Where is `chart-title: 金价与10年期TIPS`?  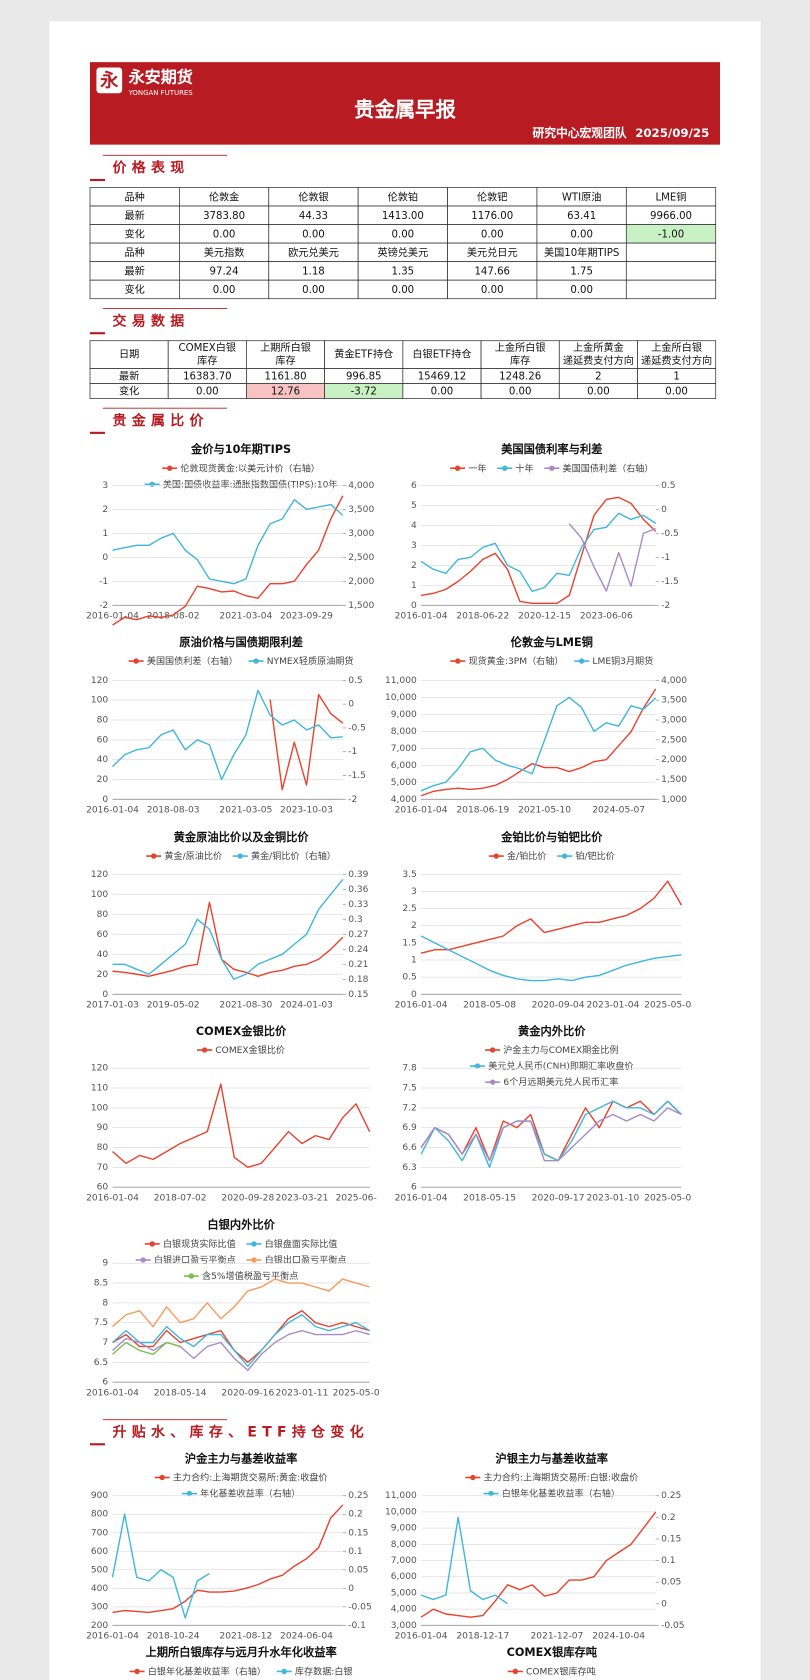
chart-title: 金价与10年期TIPS is located at coordinates (240, 449).